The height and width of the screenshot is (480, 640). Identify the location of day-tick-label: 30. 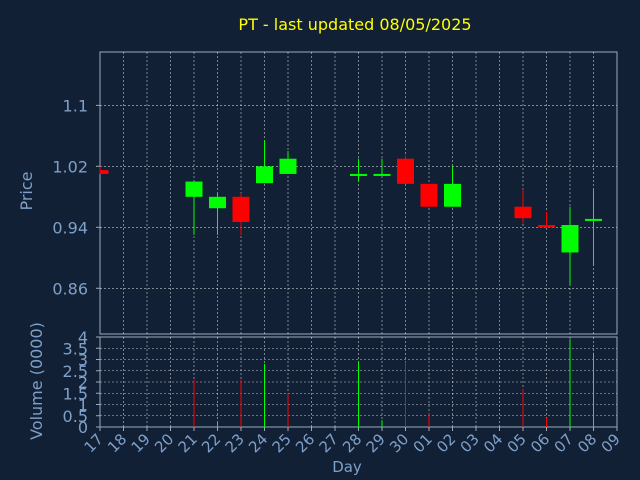
(399, 443).